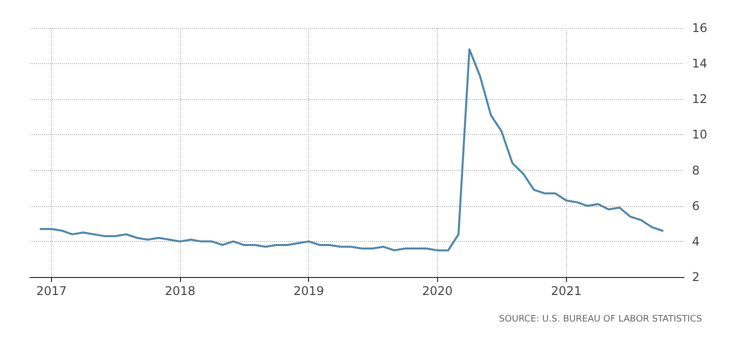  What do you see at coordinates (700, 99) in the screenshot?
I see `y-tick-label: 12` at bounding box center [700, 99].